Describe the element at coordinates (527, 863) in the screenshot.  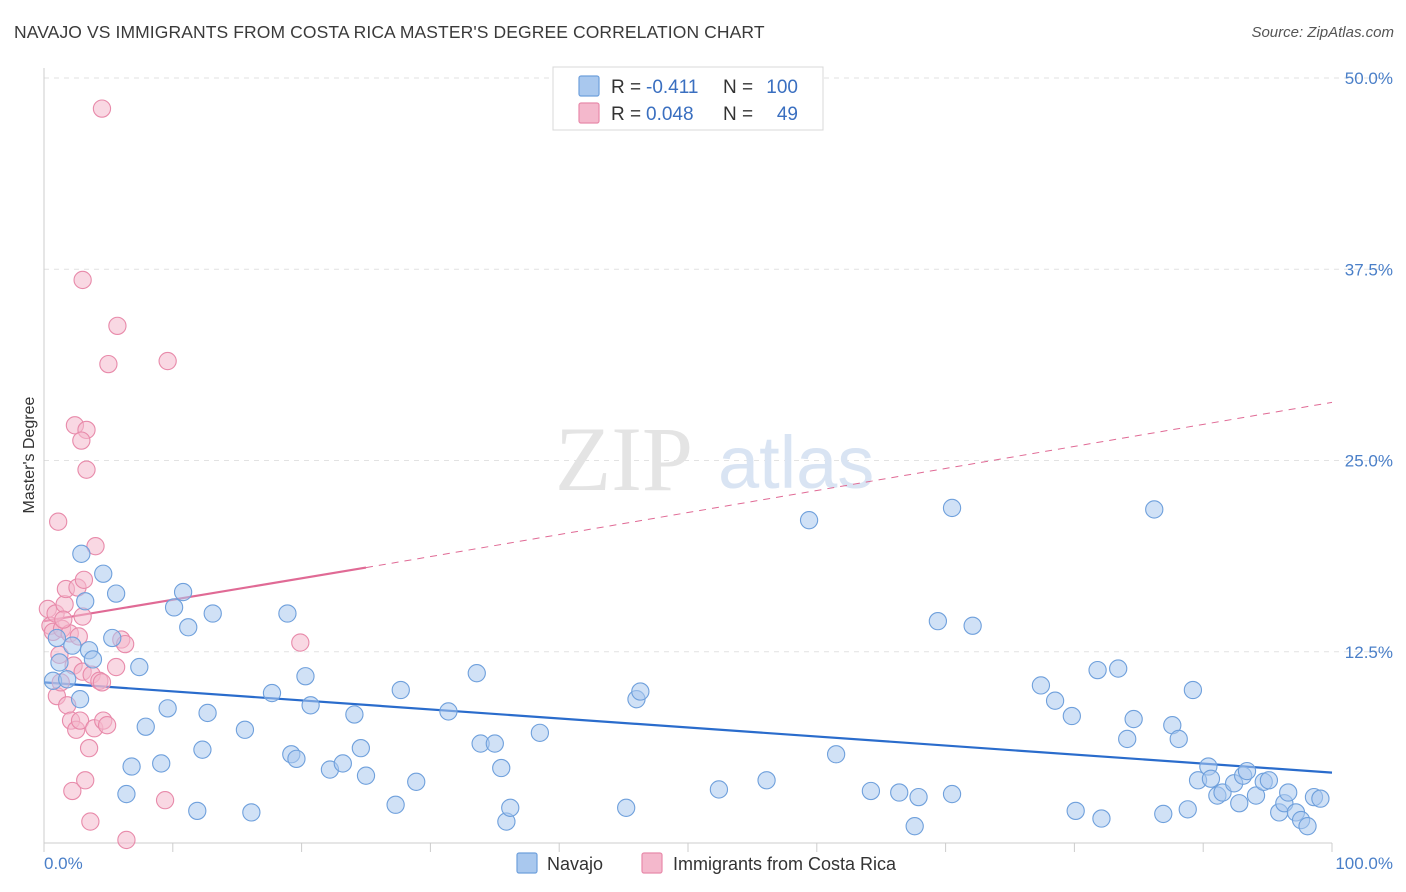
I see `bottom-legend-swatch-navajo` at that location.